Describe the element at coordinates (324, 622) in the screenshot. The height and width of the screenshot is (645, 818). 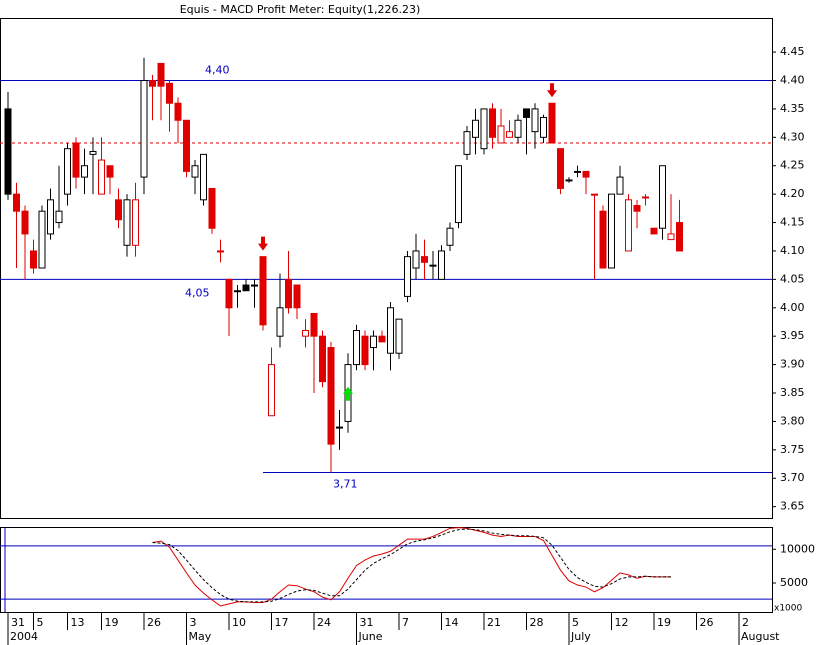
I see `x-tick-label: 24` at that location.